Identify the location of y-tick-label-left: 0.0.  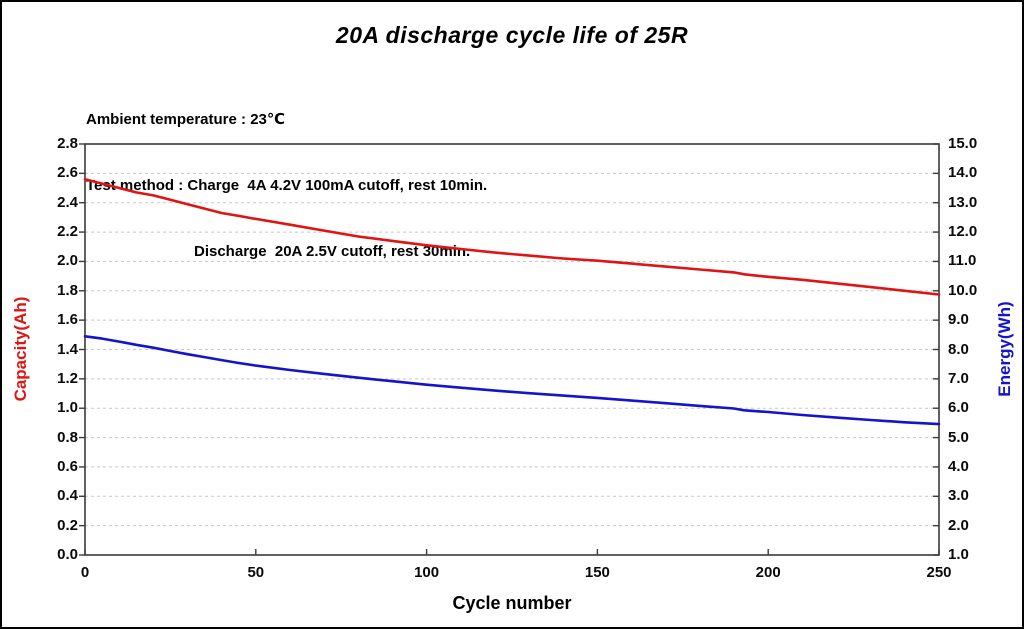
(67, 554).